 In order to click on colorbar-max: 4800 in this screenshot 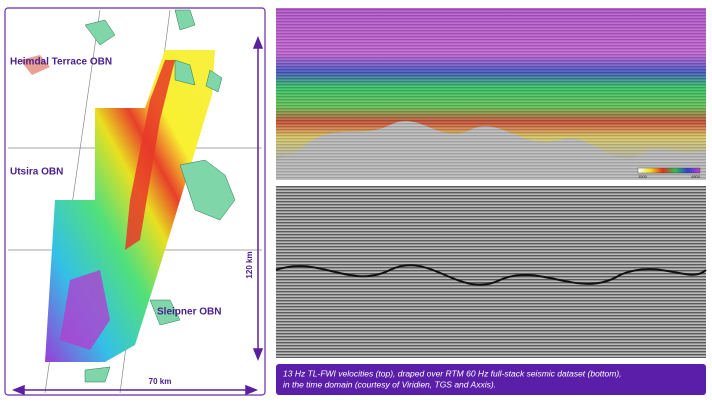, I will do `click(696, 176)`.